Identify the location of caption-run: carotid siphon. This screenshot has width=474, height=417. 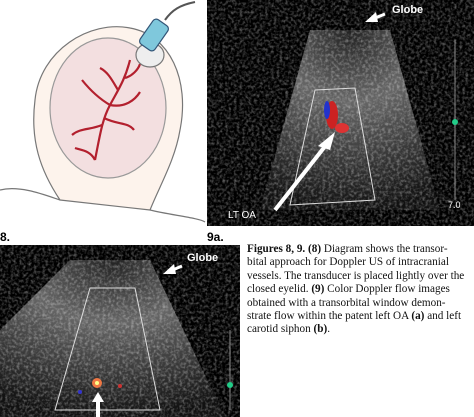
(280, 329).